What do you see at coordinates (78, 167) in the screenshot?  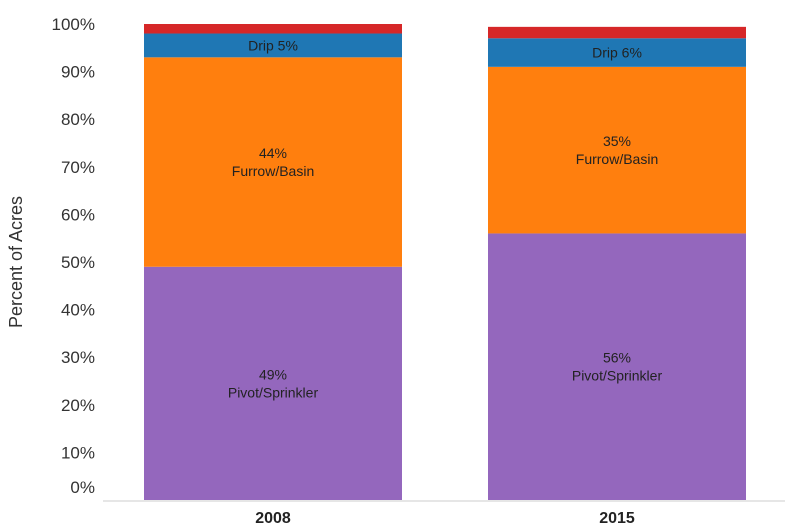 I see `y-tick-label: 70%` at bounding box center [78, 167].